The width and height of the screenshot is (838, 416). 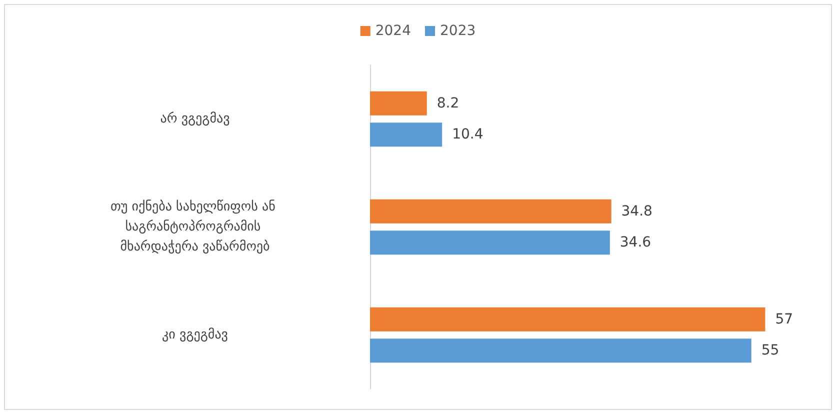 I want to click on data-label: 57, so click(x=784, y=319).